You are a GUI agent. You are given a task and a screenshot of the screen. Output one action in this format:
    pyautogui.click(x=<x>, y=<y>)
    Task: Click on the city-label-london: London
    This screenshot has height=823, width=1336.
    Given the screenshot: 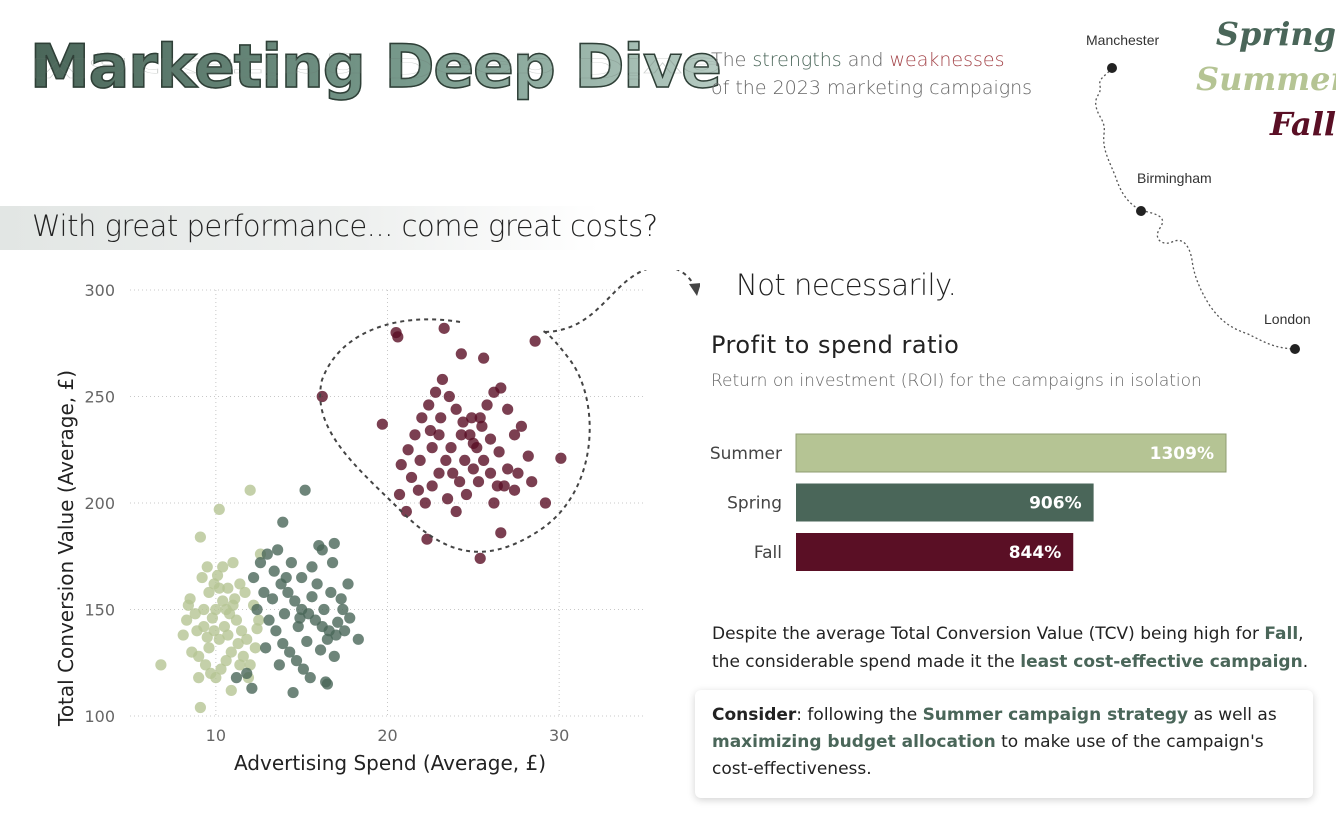 What is the action you would take?
    pyautogui.click(x=1287, y=319)
    